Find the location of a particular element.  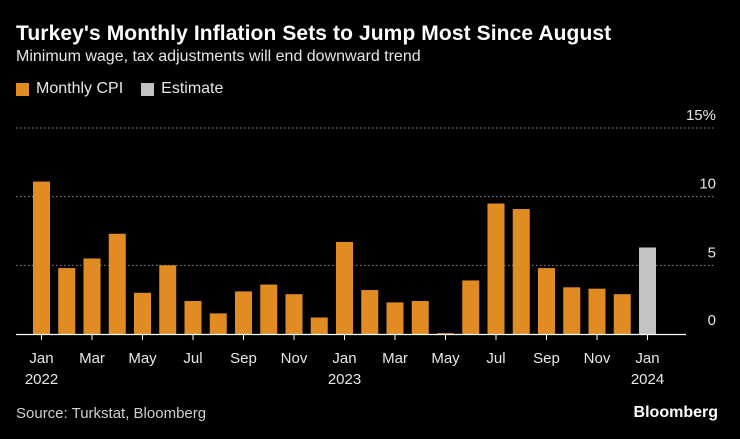

legend-item-monthly-cpi: Monthly CPI is located at coordinates (69, 89).